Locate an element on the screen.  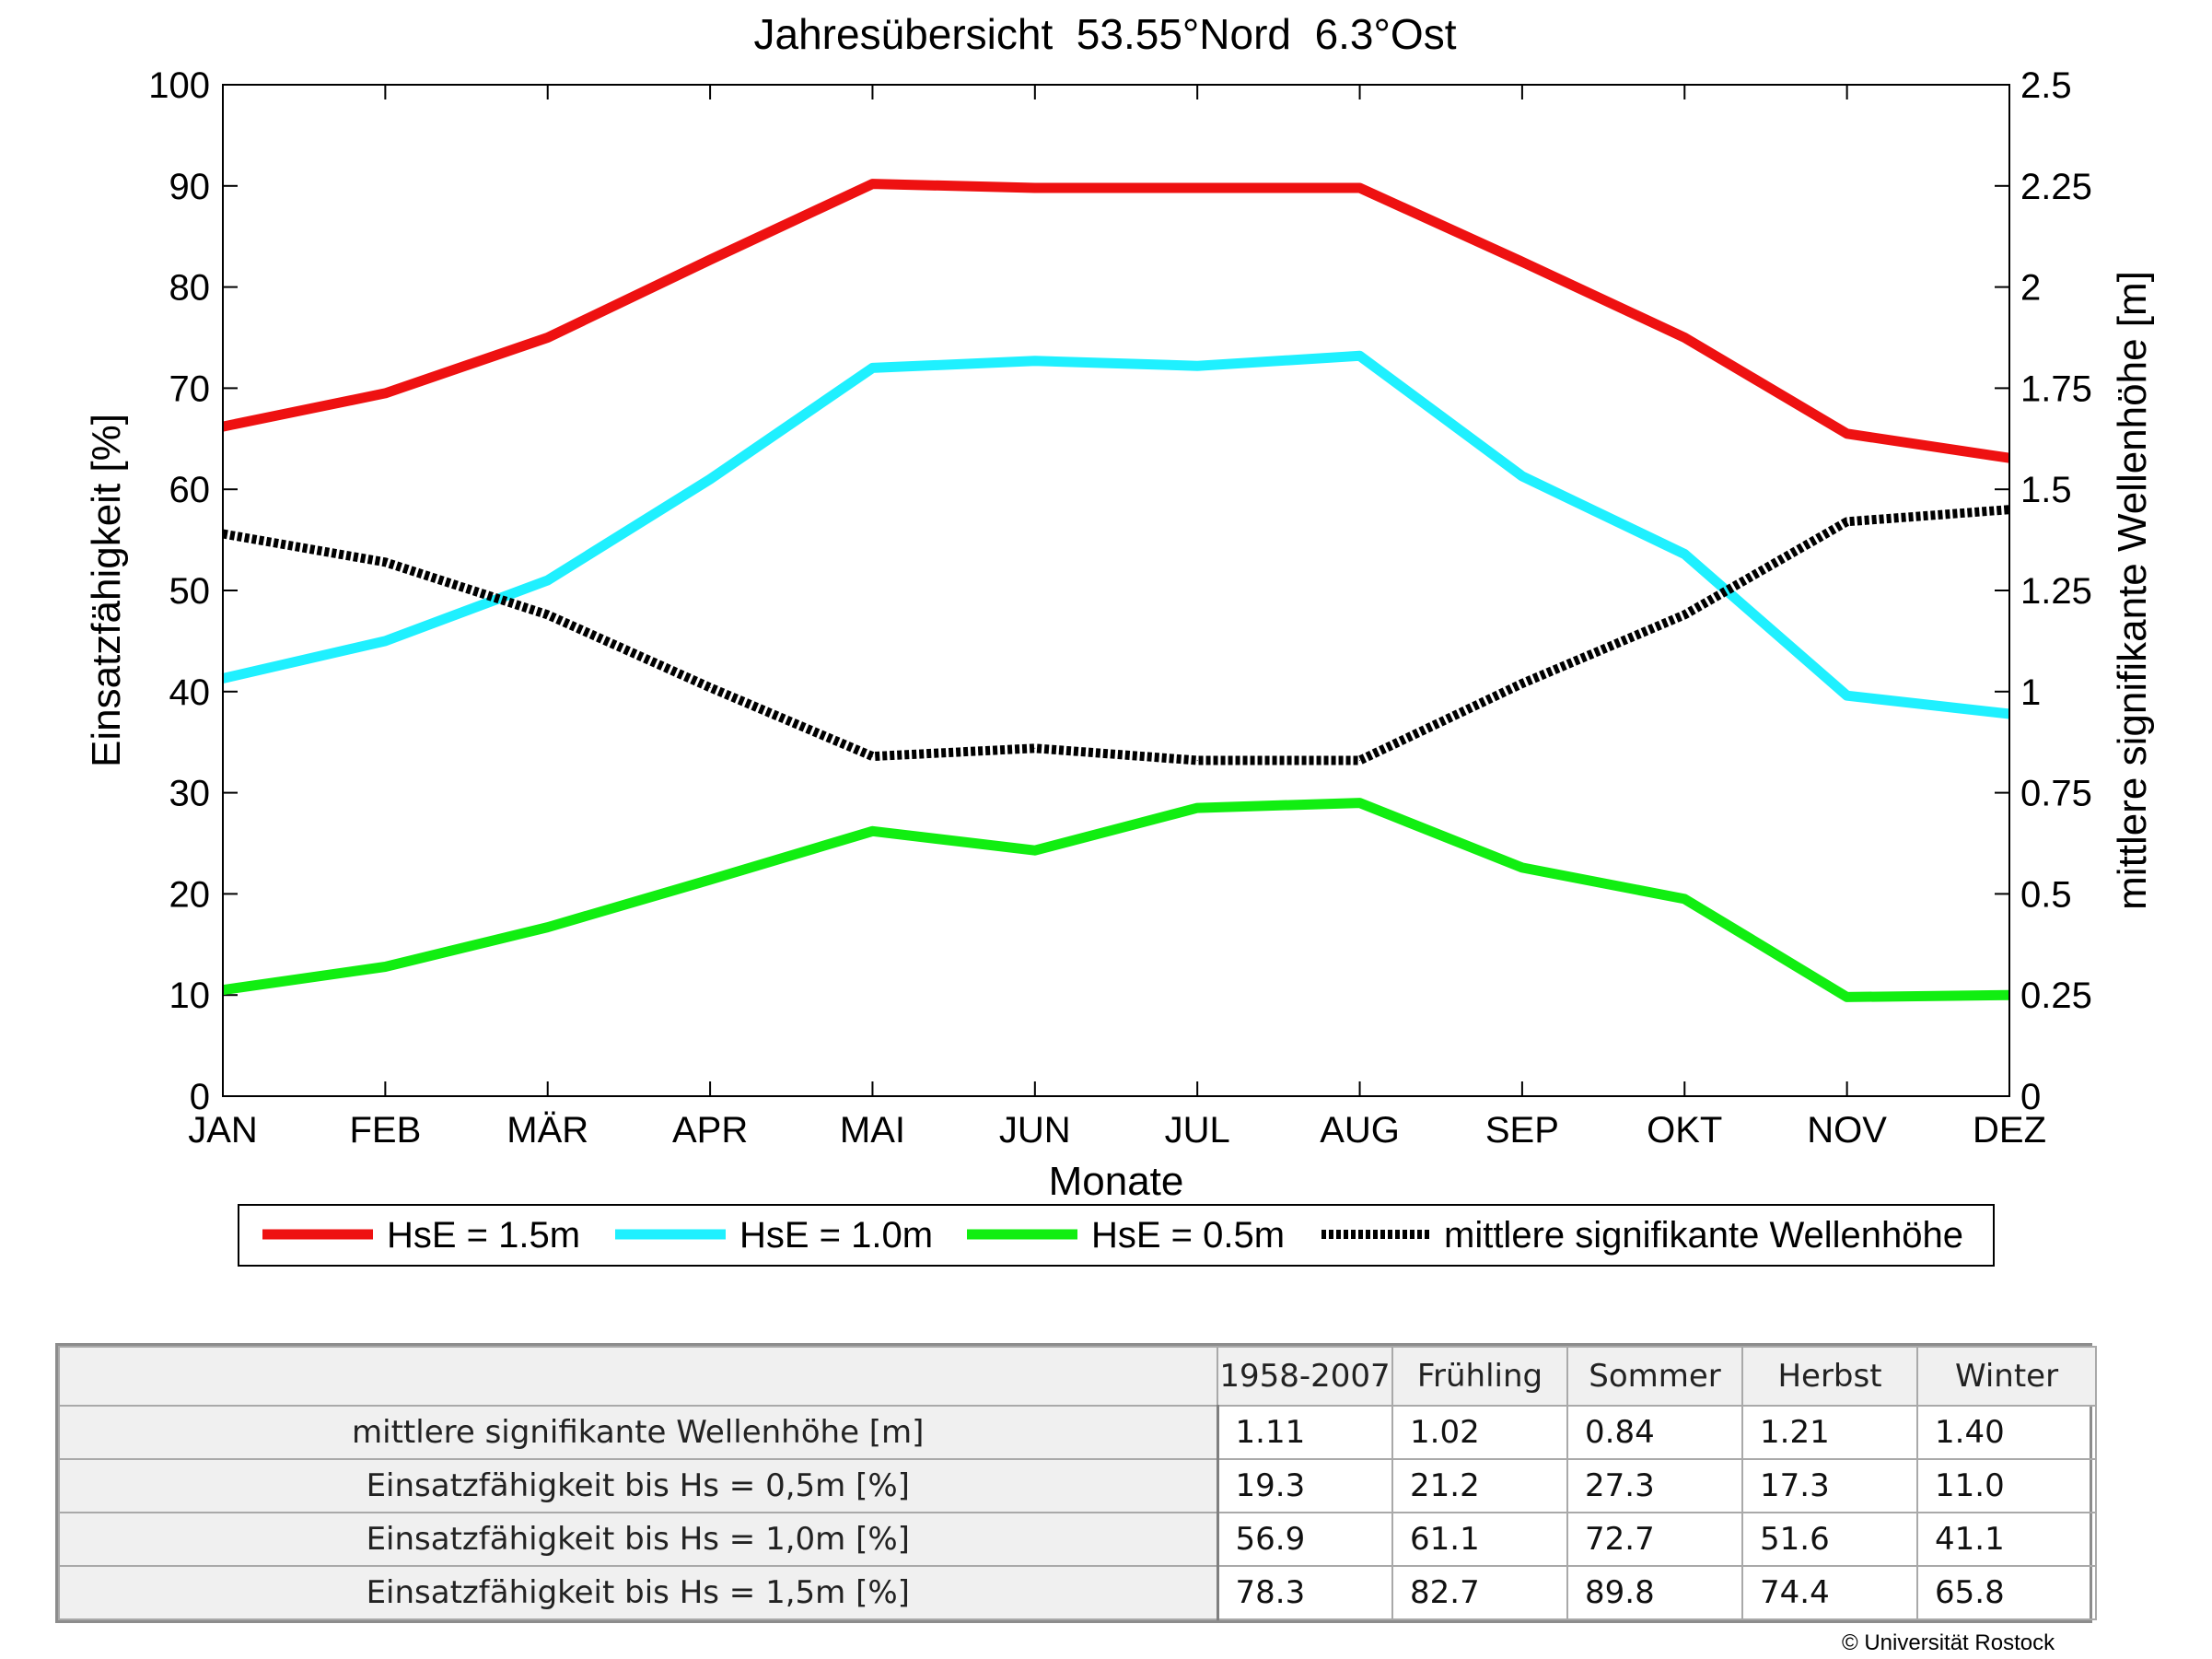
row-header: Einsatzfähigkeit bis Hs = 1,0m [%] is located at coordinates (639, 1539).